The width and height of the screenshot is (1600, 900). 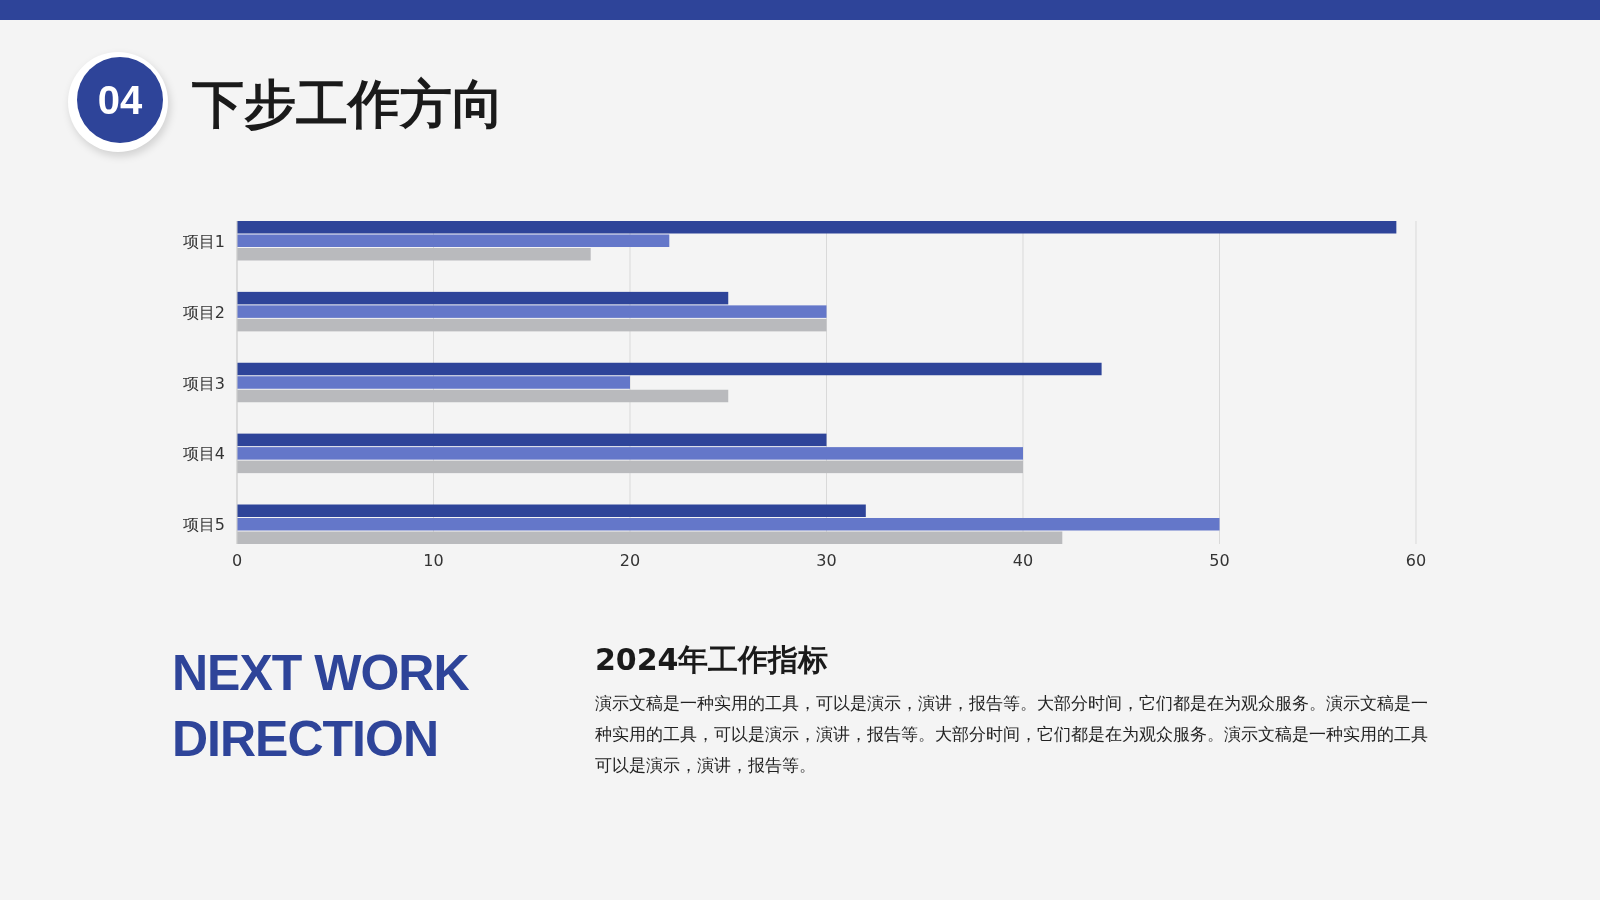 I want to click on y-tick-label: 项目4, so click(x=203, y=454).